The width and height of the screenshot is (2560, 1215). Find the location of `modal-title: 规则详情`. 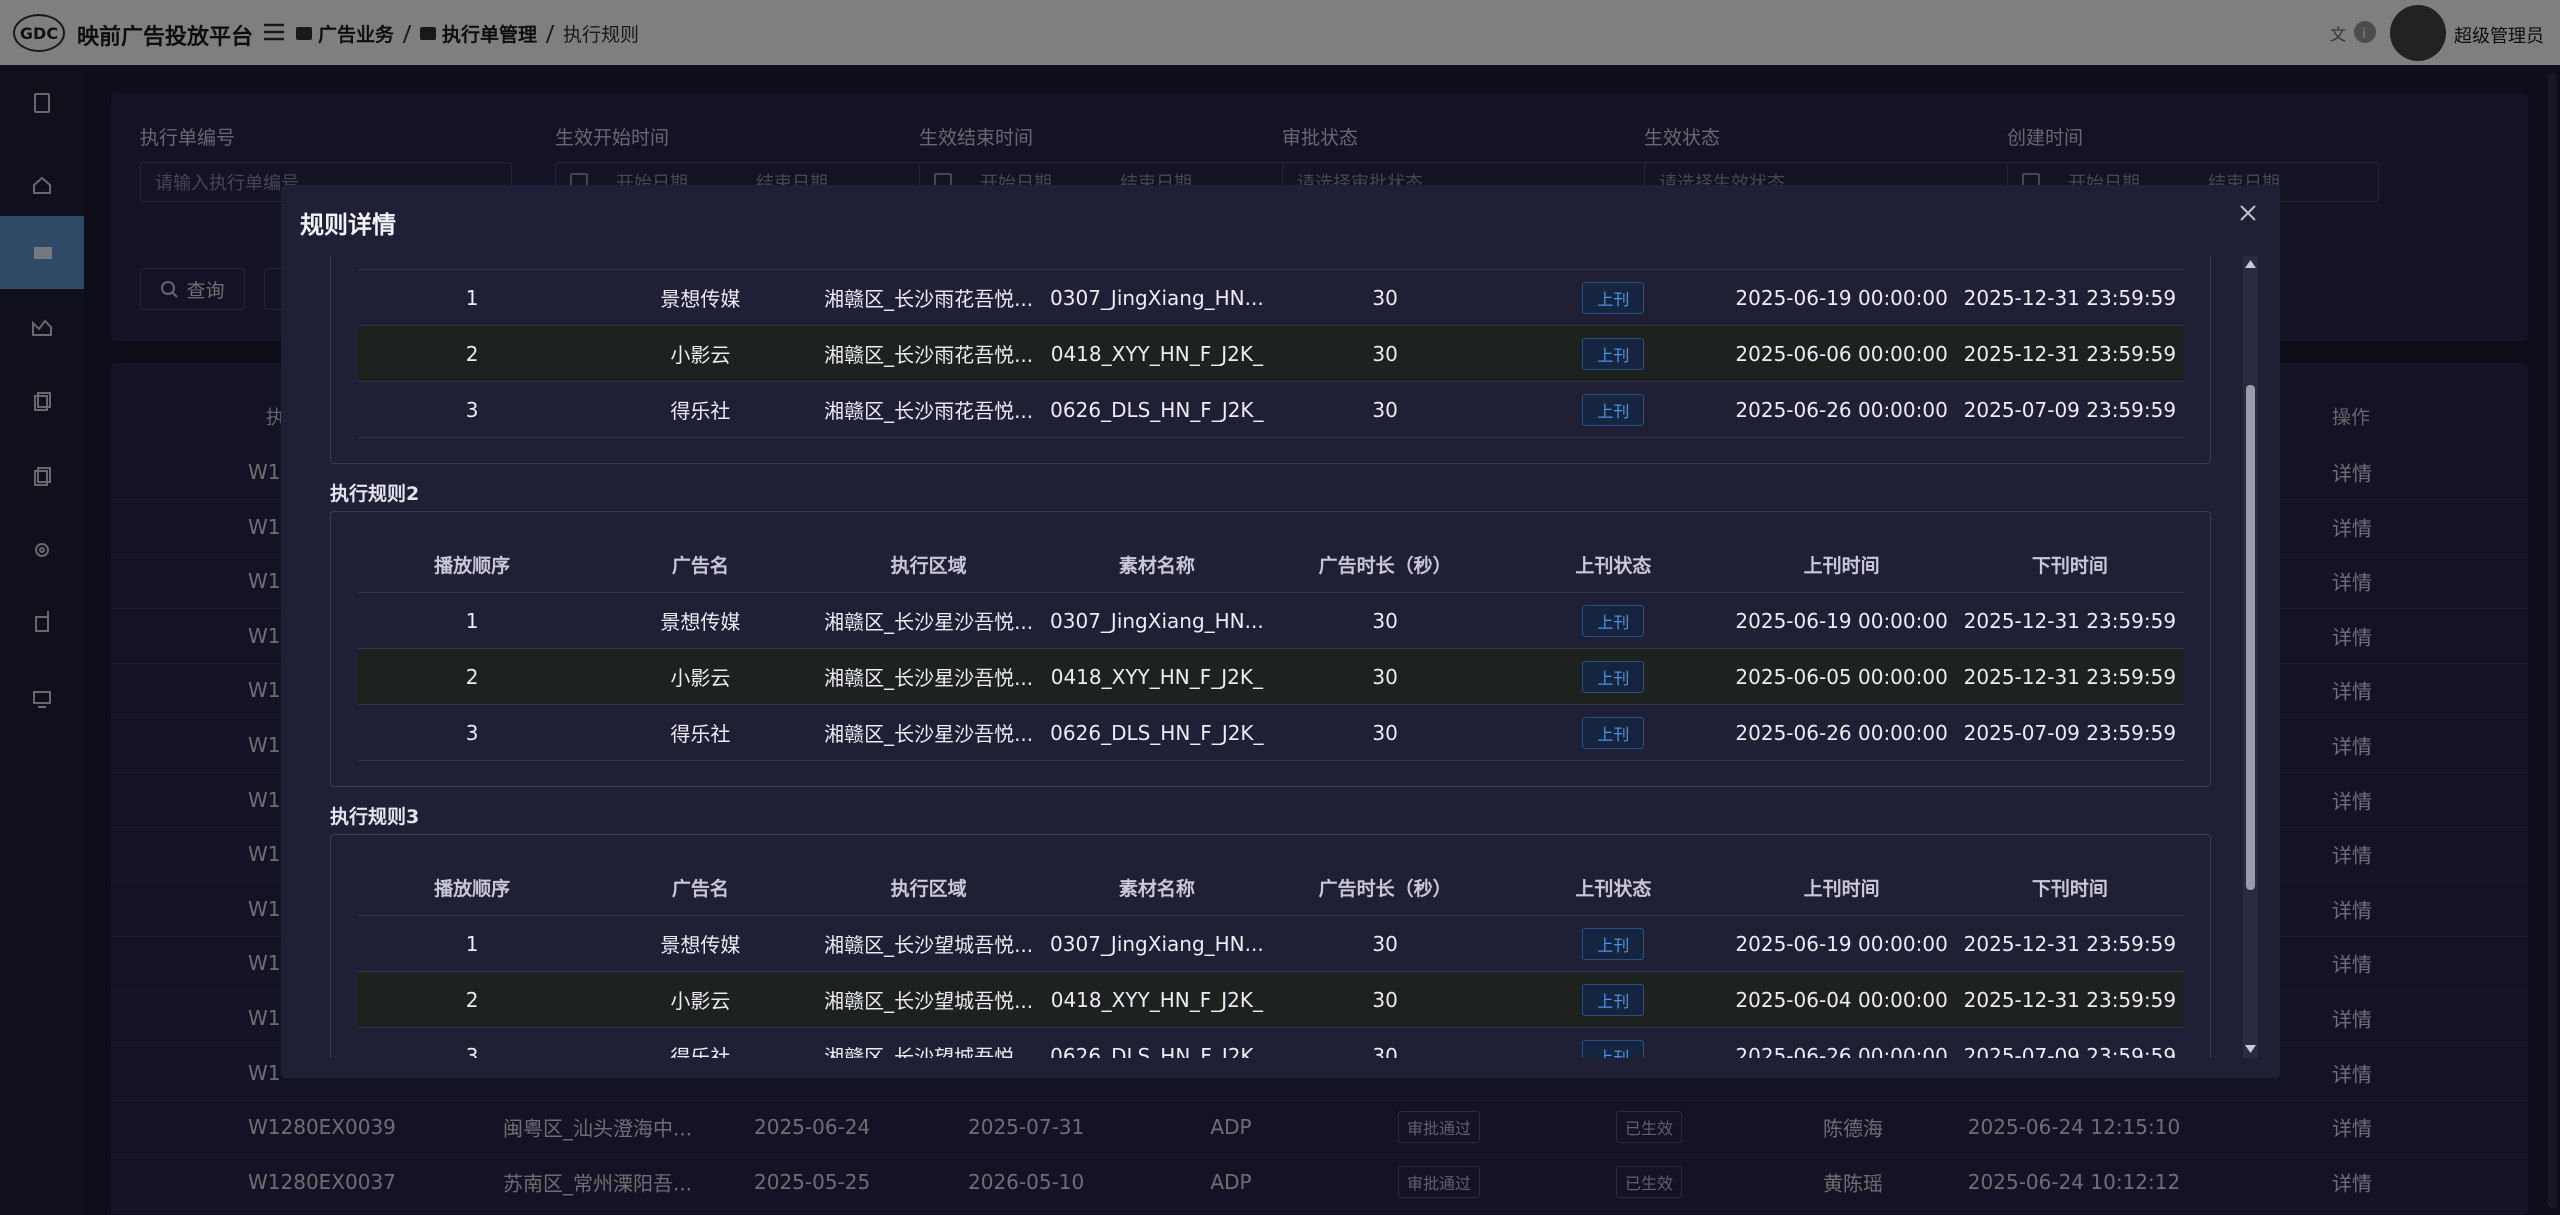

modal-title: 规则详情 is located at coordinates (348, 225).